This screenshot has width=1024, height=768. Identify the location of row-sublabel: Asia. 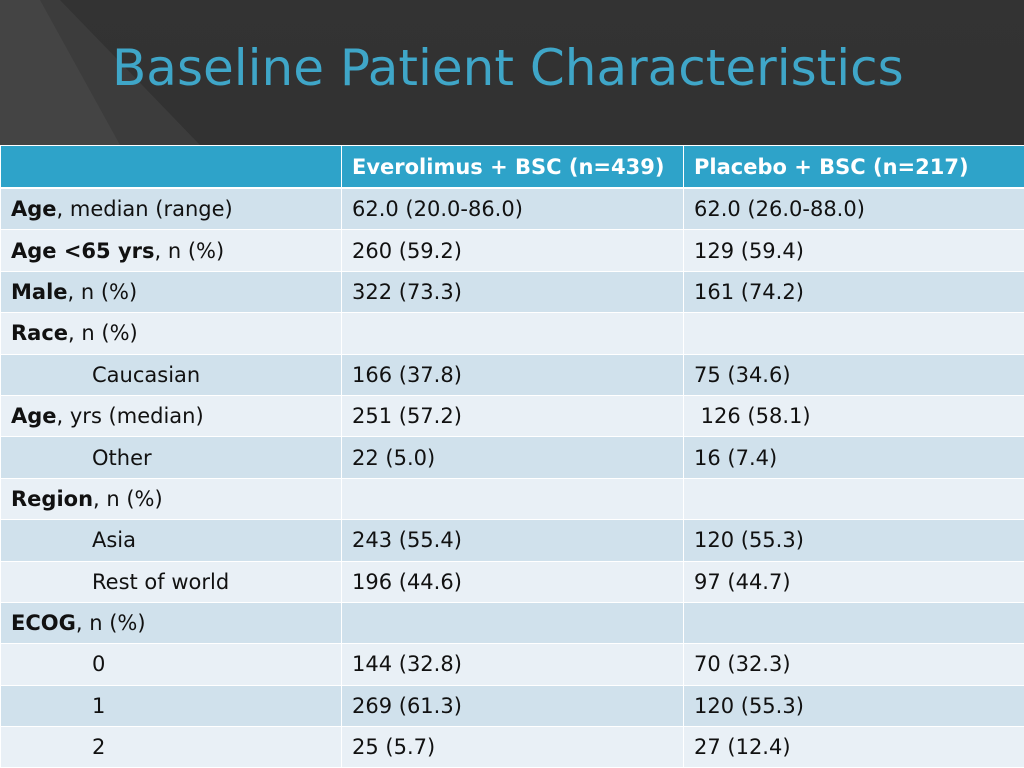
(114, 540).